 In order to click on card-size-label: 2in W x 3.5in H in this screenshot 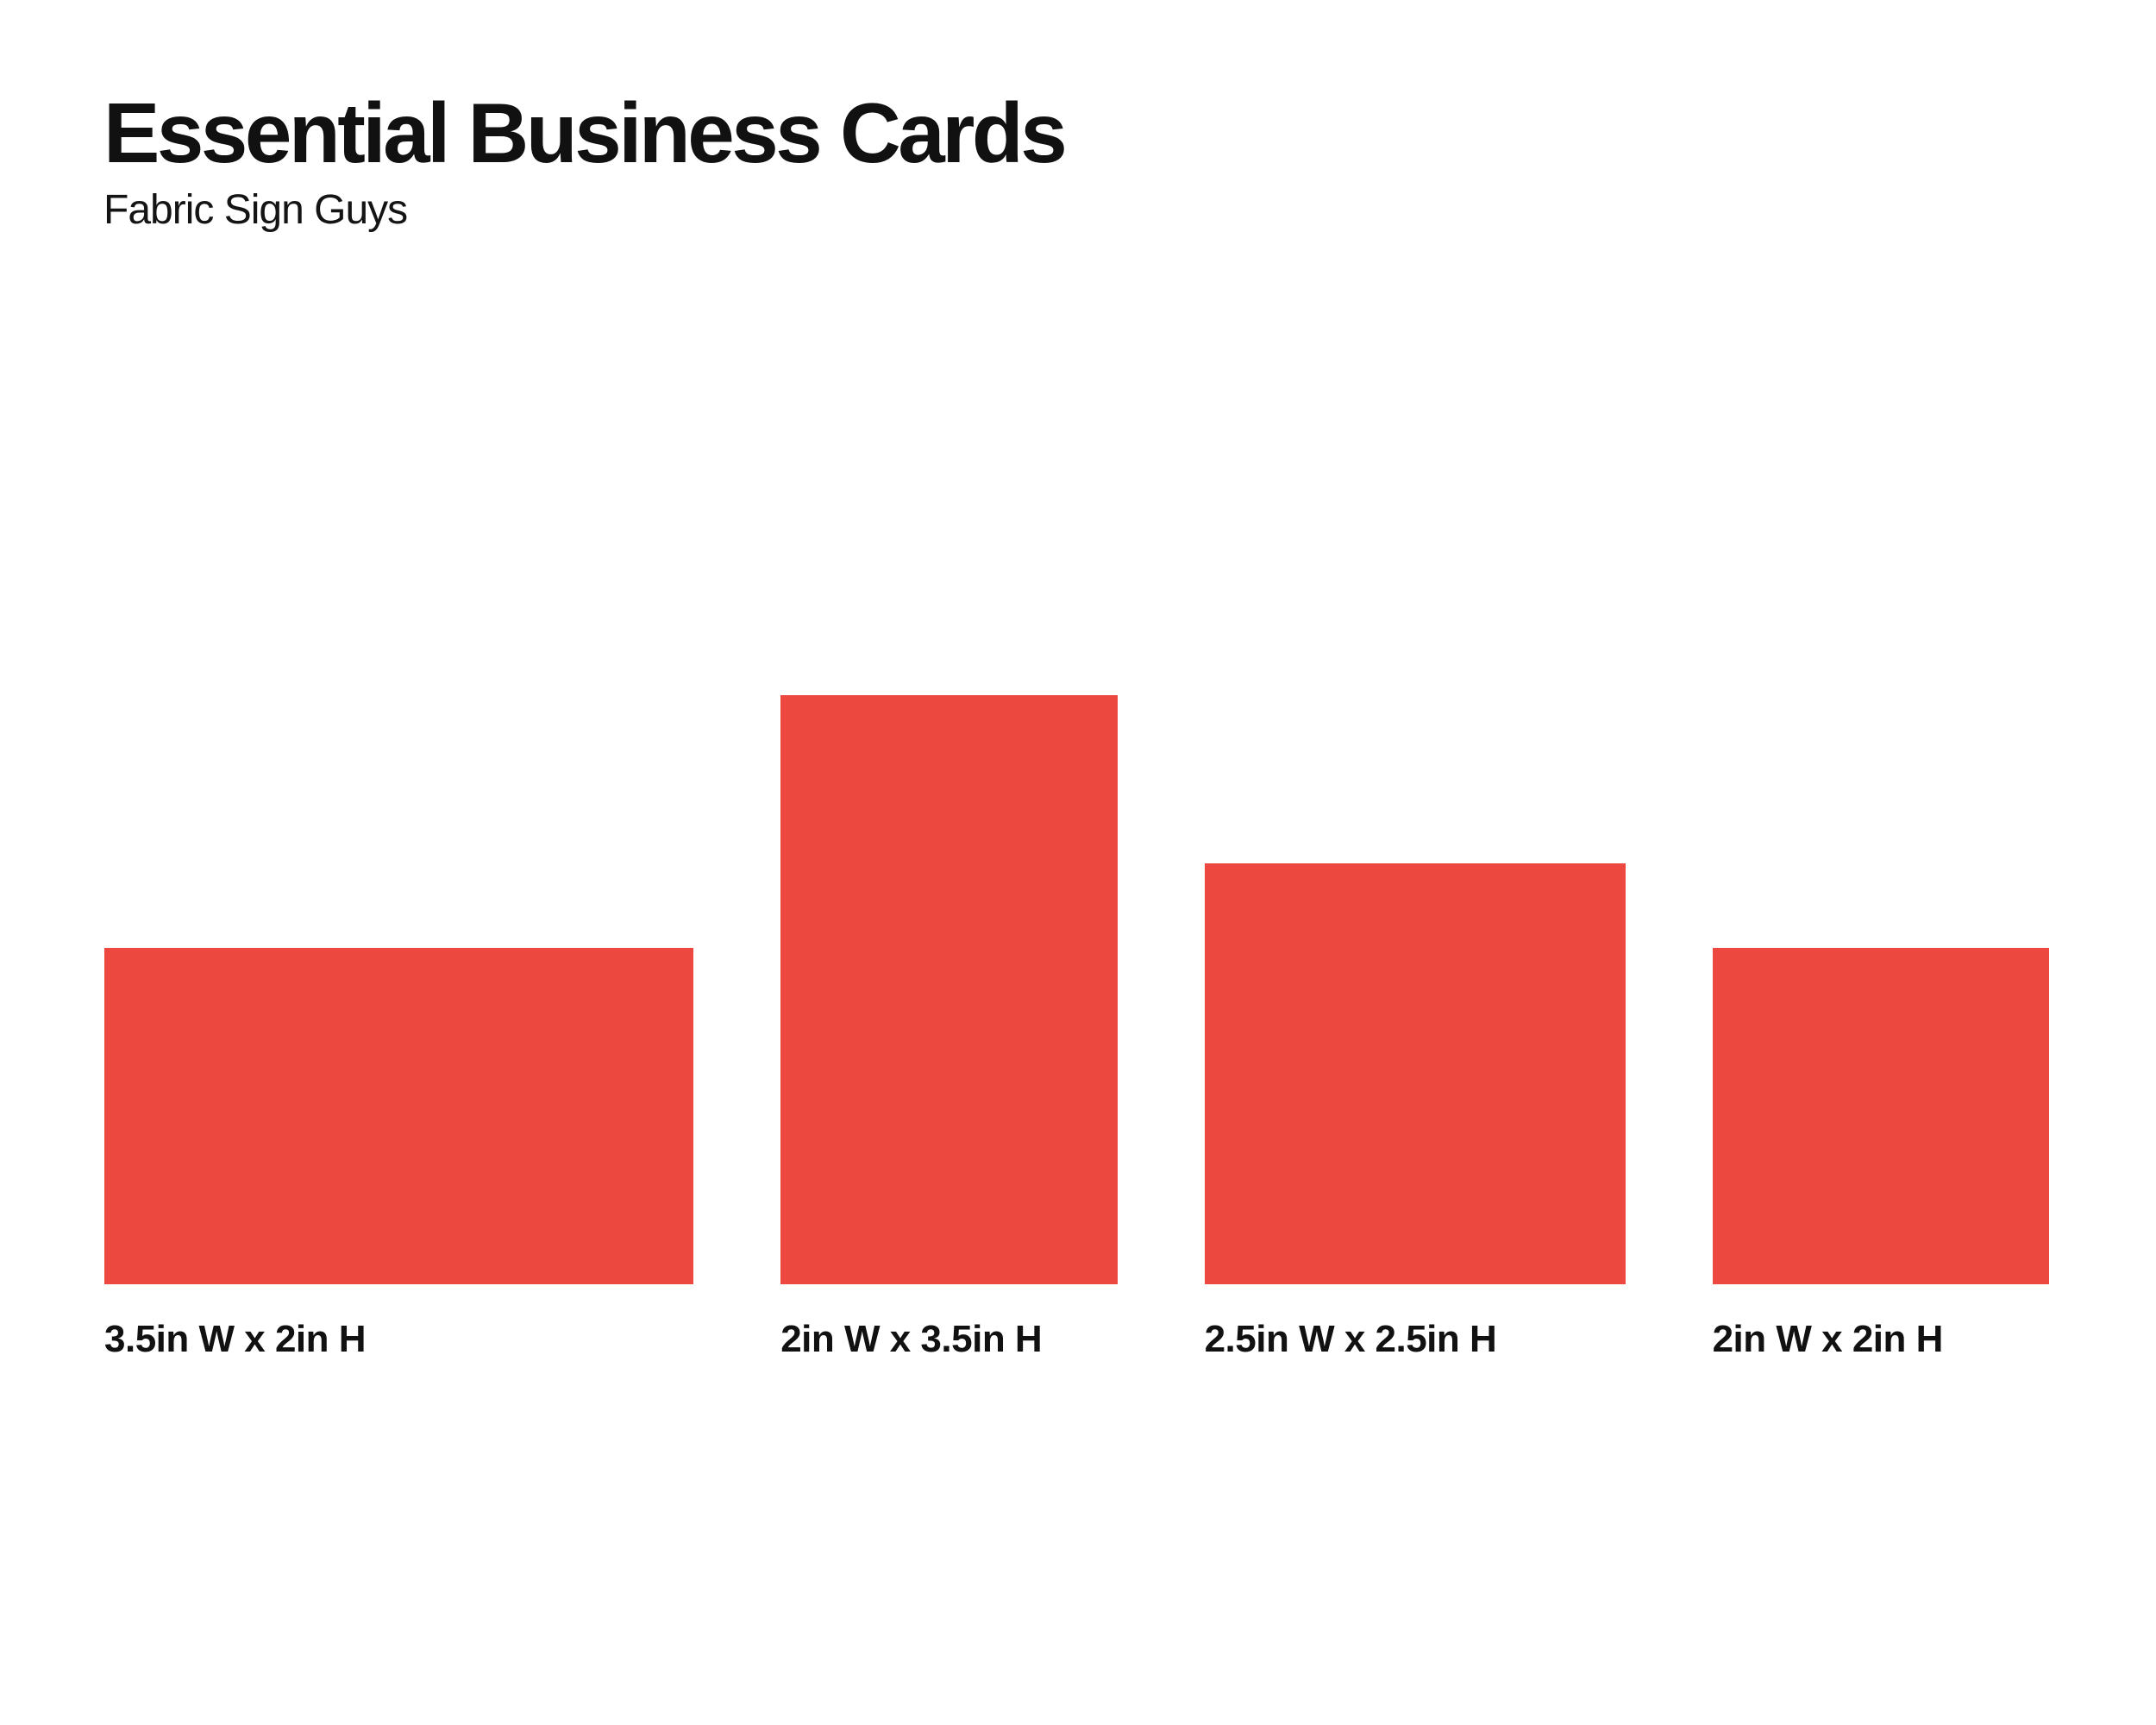, I will do `click(911, 1339)`.